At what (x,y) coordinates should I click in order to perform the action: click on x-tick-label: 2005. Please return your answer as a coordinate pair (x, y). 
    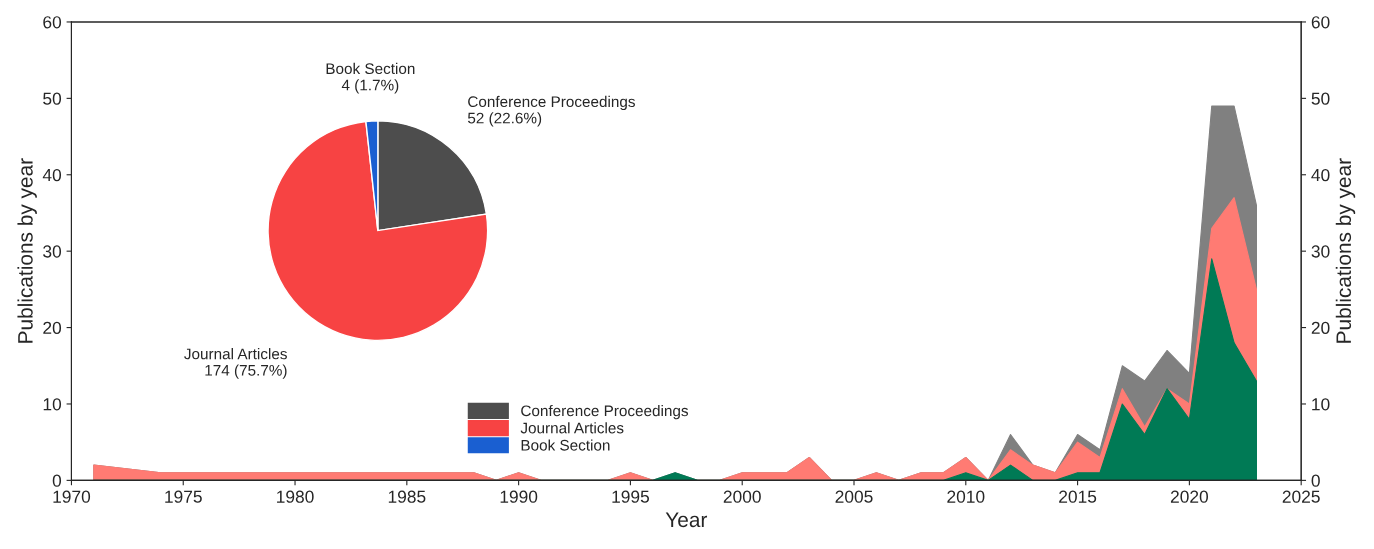
    Looking at the image, I should click on (854, 496).